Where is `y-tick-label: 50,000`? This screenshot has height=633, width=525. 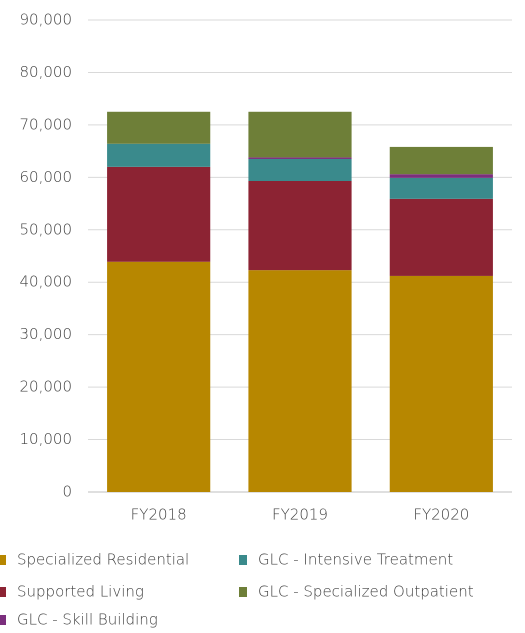 y-tick-label: 50,000 is located at coordinates (46, 229).